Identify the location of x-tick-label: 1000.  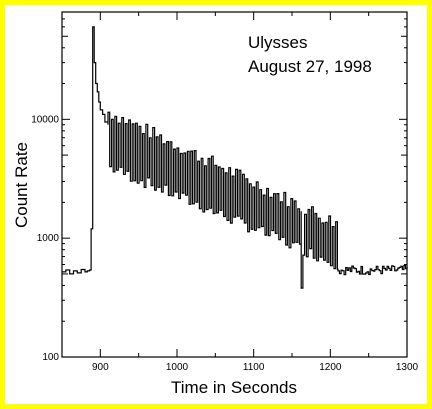
(177, 367).